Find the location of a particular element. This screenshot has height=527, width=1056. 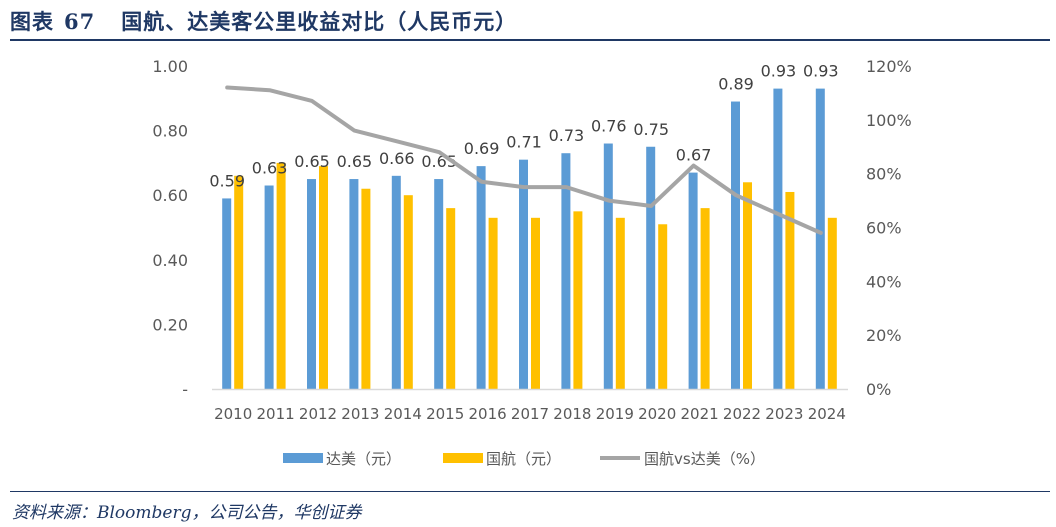

x-axis-tick: 2020 is located at coordinates (657, 414).